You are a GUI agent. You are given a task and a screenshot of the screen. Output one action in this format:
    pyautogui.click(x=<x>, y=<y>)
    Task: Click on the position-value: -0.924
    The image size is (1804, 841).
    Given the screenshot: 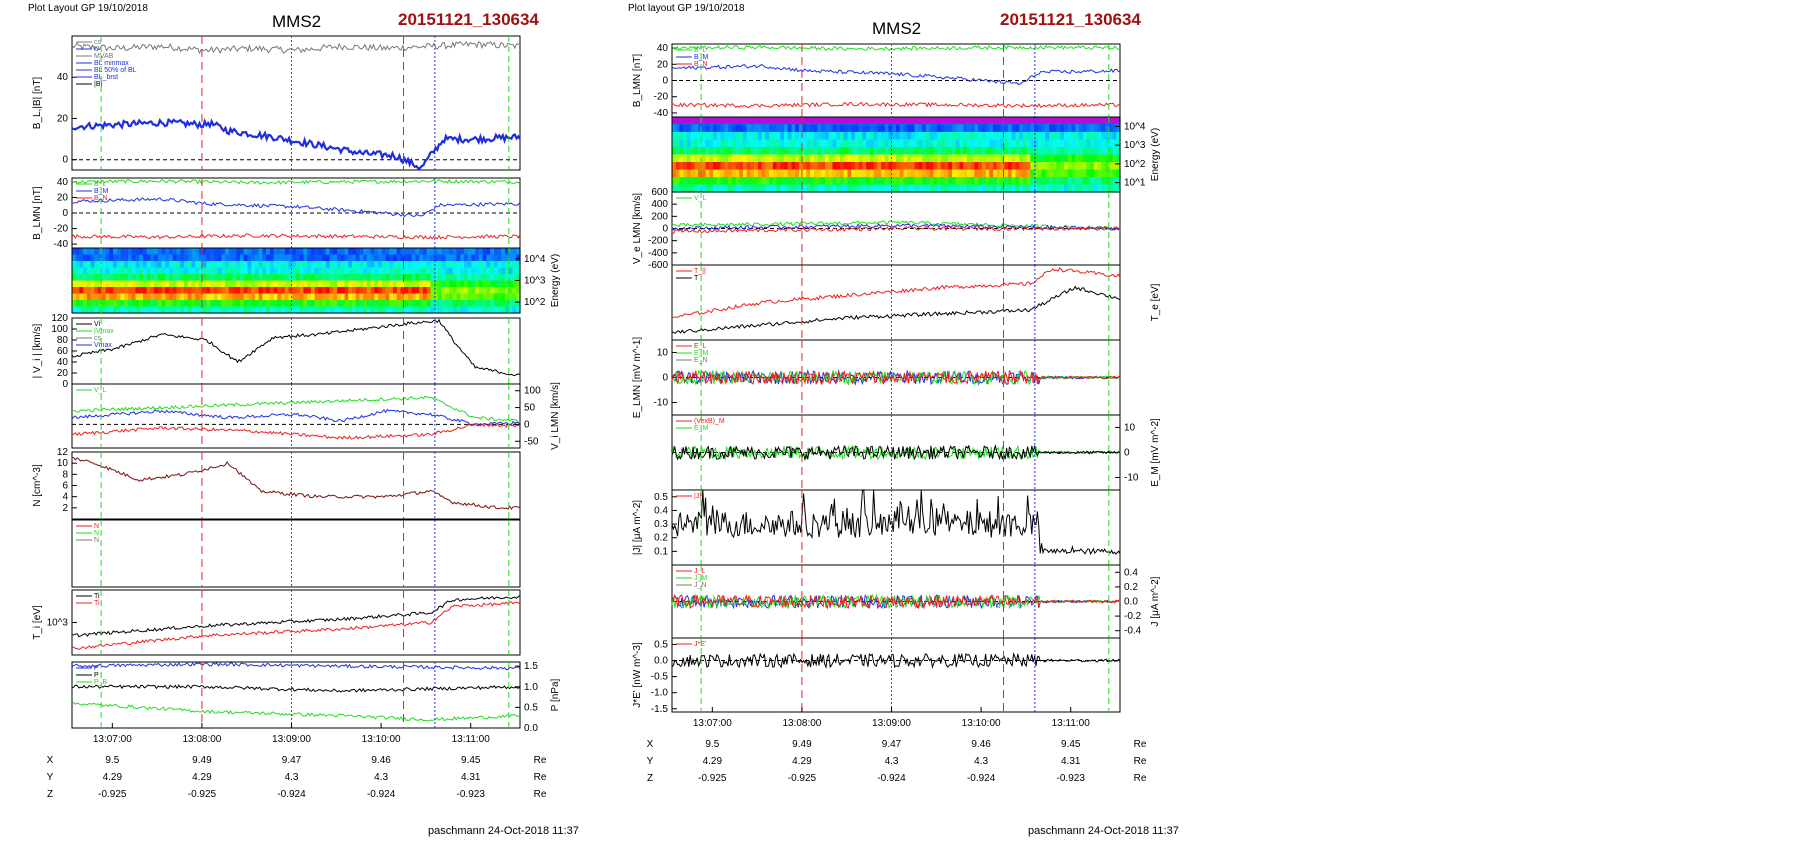 What is the action you would take?
    pyautogui.click(x=291, y=794)
    